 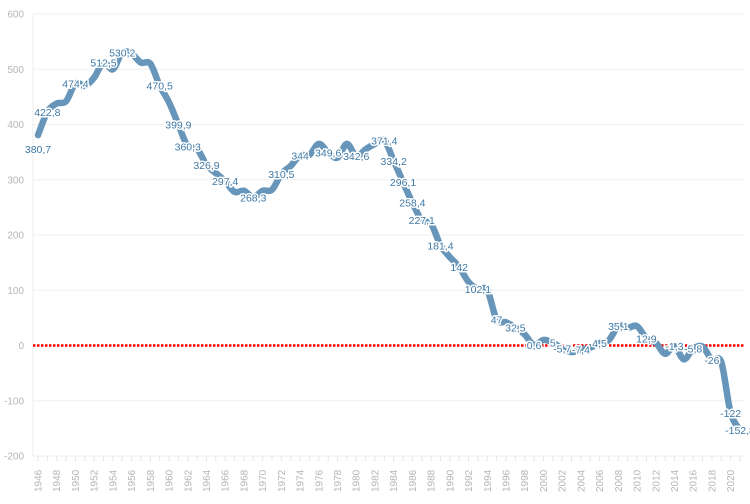 What do you see at coordinates (646, 339) in the screenshot?
I see `data-label: 12,9` at bounding box center [646, 339].